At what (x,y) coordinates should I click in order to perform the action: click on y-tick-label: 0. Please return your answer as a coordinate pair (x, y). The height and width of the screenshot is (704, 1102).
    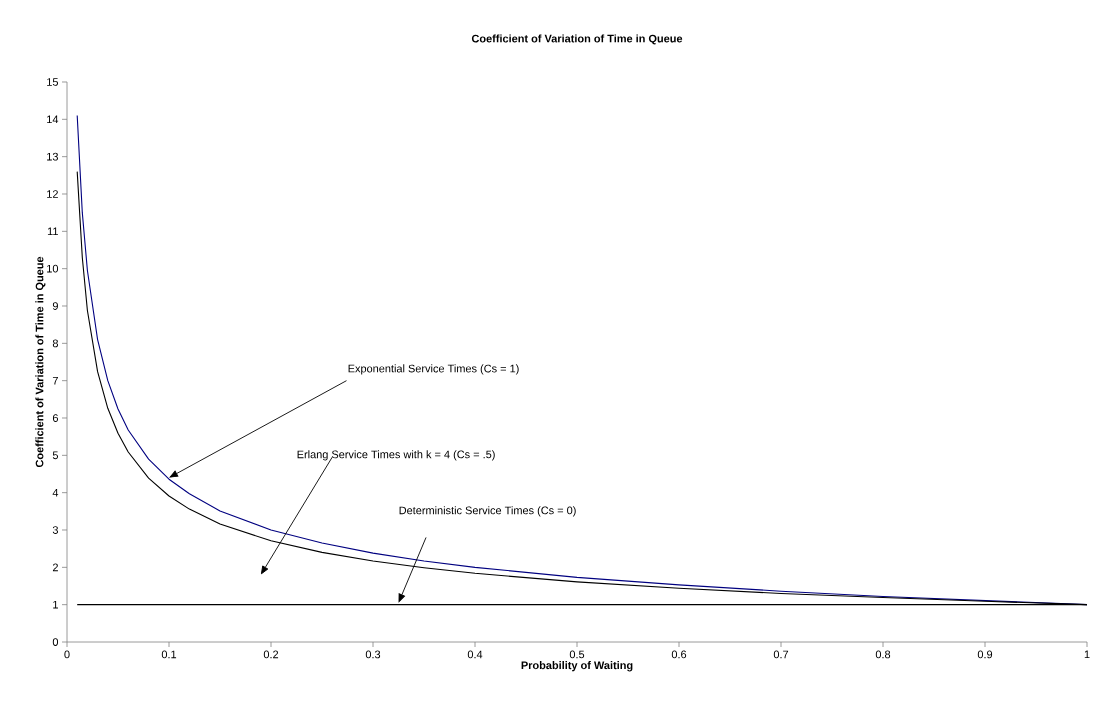
    Looking at the image, I should click on (55, 642).